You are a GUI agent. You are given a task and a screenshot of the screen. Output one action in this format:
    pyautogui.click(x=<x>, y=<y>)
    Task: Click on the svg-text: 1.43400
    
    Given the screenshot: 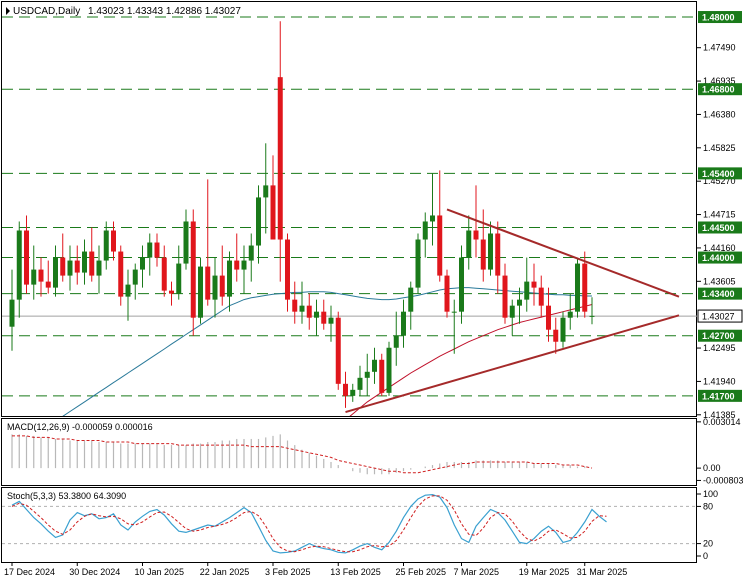 What is the action you would take?
    pyautogui.click(x=718, y=294)
    